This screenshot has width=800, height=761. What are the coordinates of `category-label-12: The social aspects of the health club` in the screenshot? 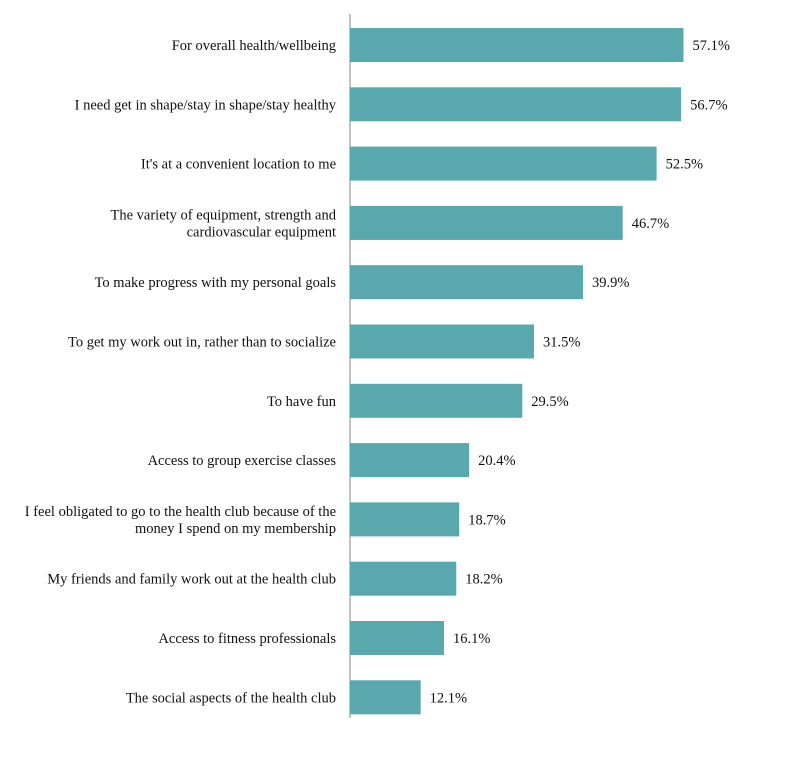 It's located at (231, 698).